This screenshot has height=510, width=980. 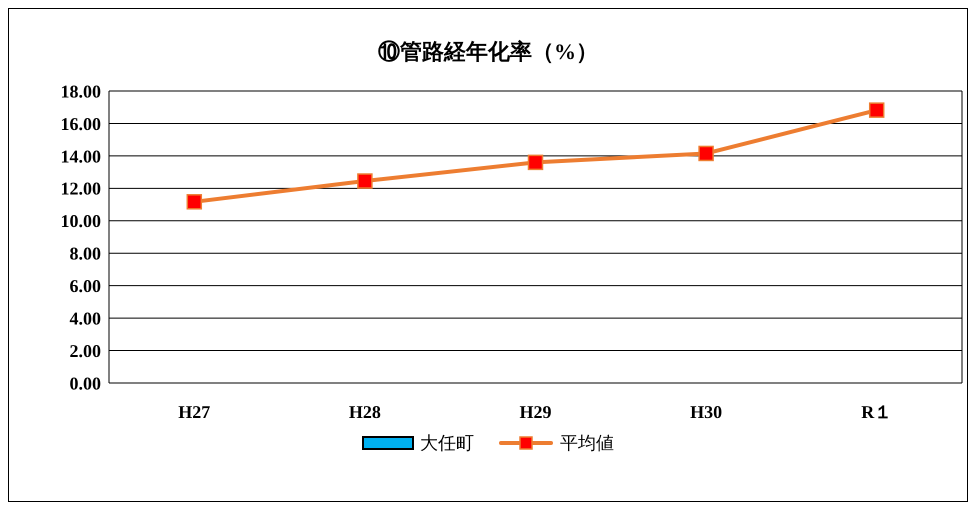 I want to click on y-tick-label: 4.00, so click(x=85, y=318).